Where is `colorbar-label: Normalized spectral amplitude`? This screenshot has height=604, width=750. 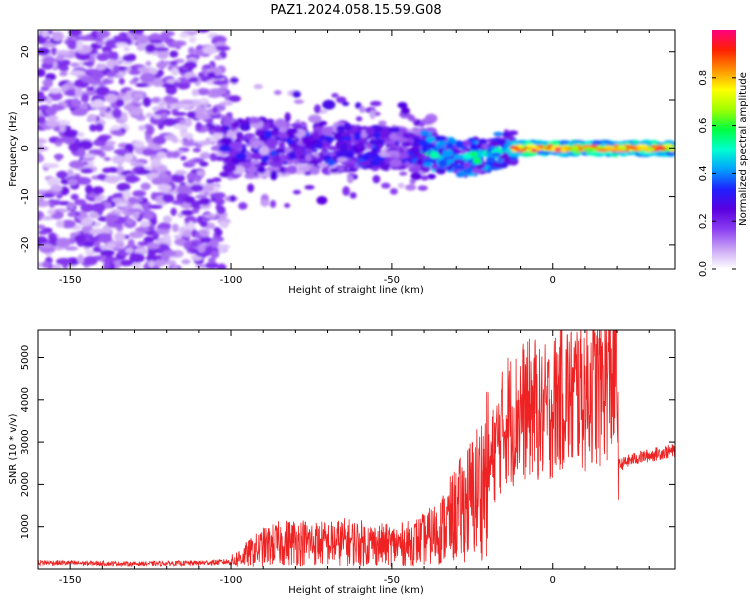 colorbar-label: Normalized spectral amplitude is located at coordinates (743, 149).